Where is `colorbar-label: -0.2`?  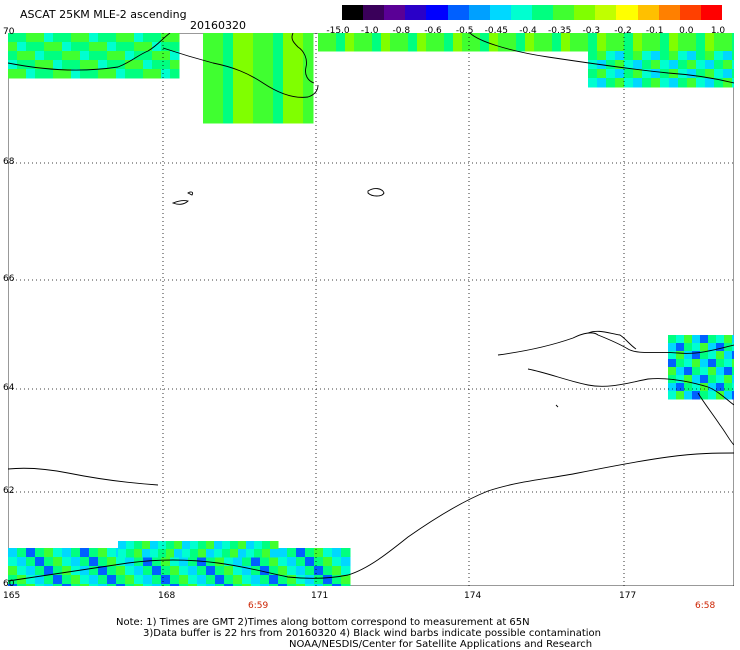 colorbar-label: -0.2 is located at coordinates (623, 31).